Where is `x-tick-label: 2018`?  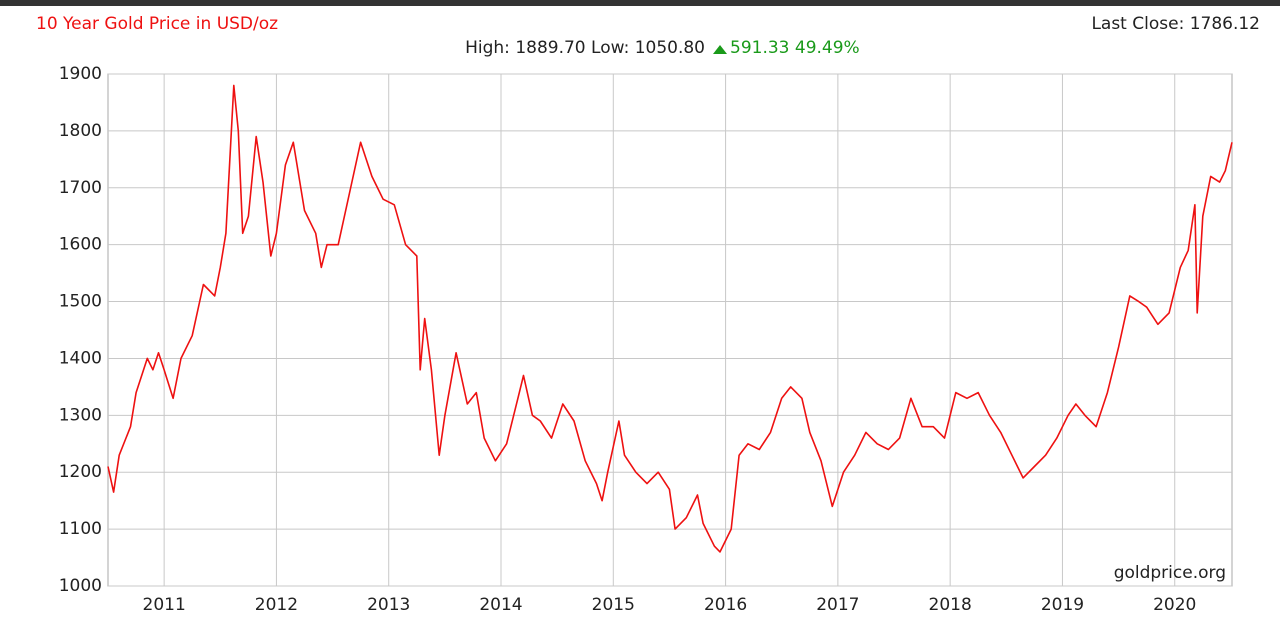
x-tick-label: 2018 is located at coordinates (950, 605).